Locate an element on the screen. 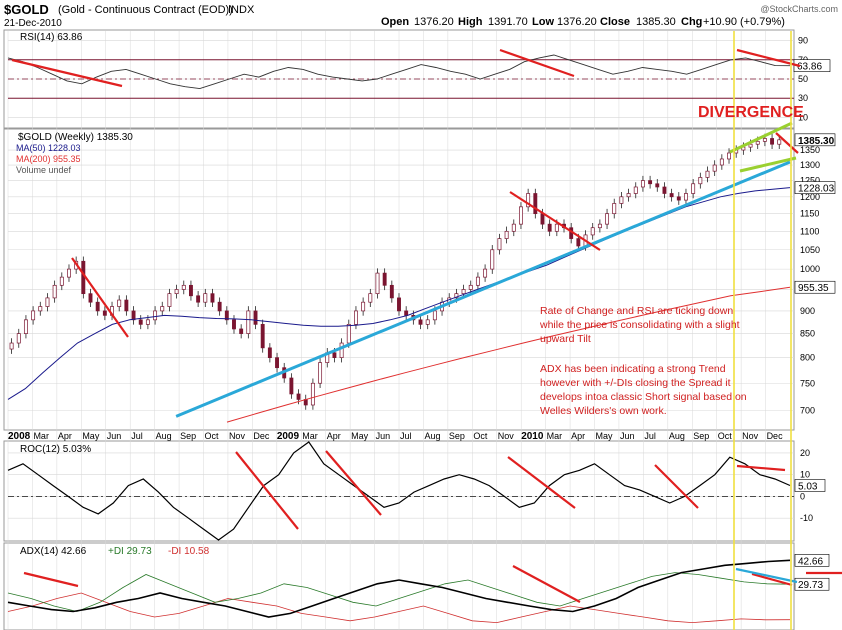 The height and width of the screenshot is (630, 842). ohlc-open-label: Open is located at coordinates (395, 22).